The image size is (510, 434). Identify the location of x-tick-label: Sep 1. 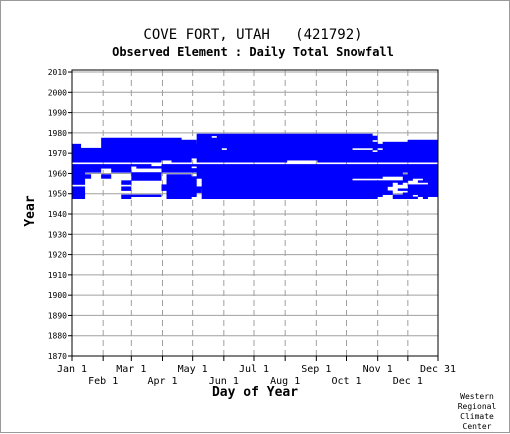
(316, 369).